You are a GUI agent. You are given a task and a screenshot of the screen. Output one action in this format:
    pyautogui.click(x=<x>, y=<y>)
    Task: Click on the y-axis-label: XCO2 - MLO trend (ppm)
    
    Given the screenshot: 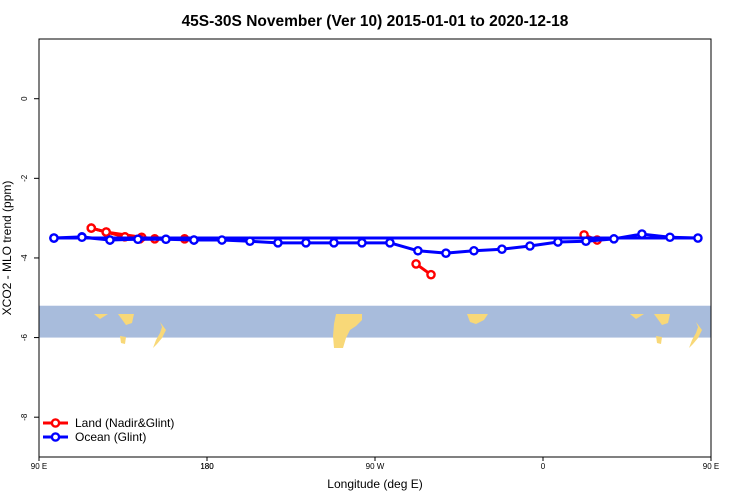 What is the action you would take?
    pyautogui.click(x=7, y=248)
    